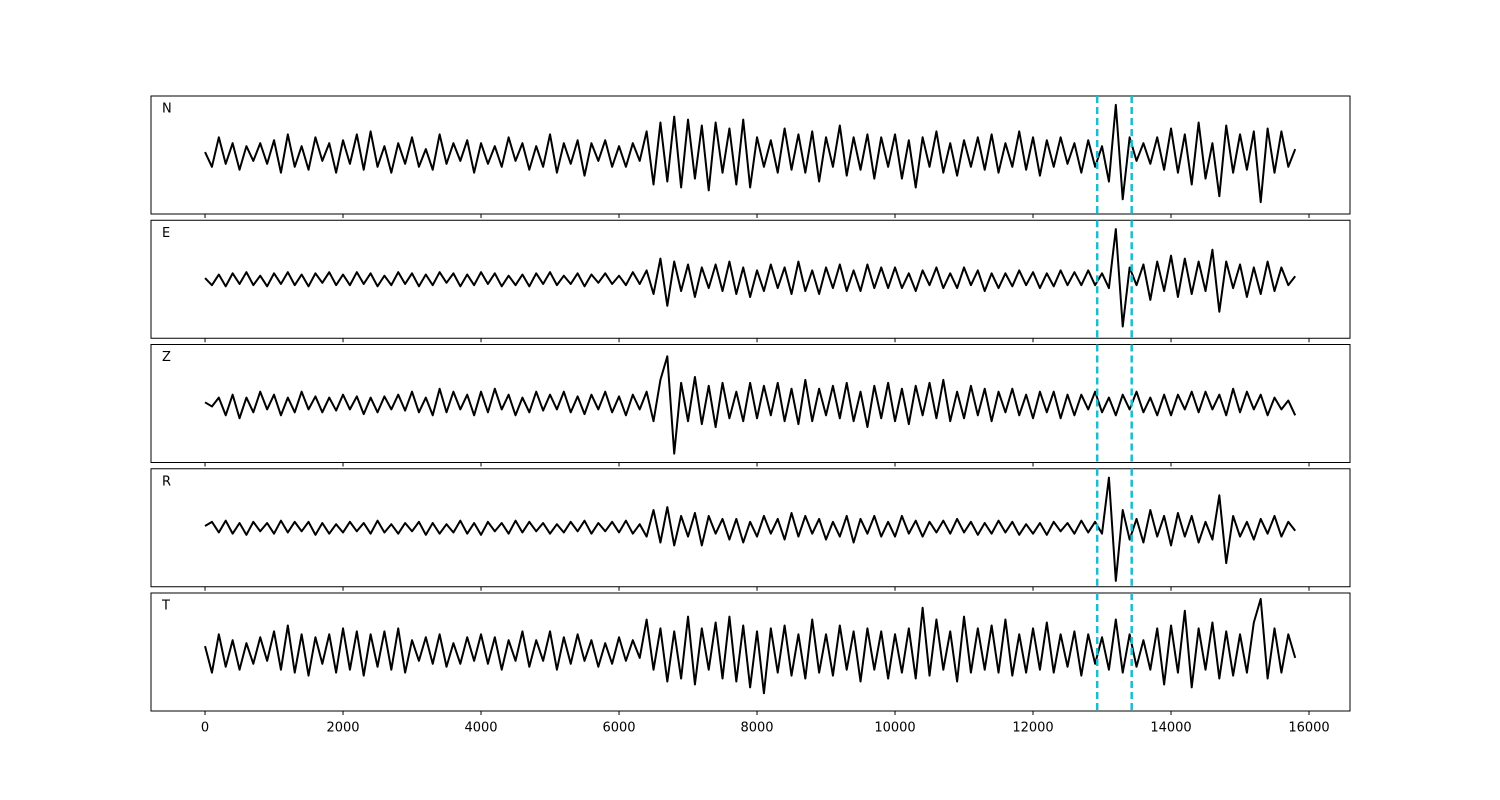 The image size is (1500, 800). Describe the element at coordinates (1308, 728) in the screenshot. I see `x-tick-label: 16000` at that location.